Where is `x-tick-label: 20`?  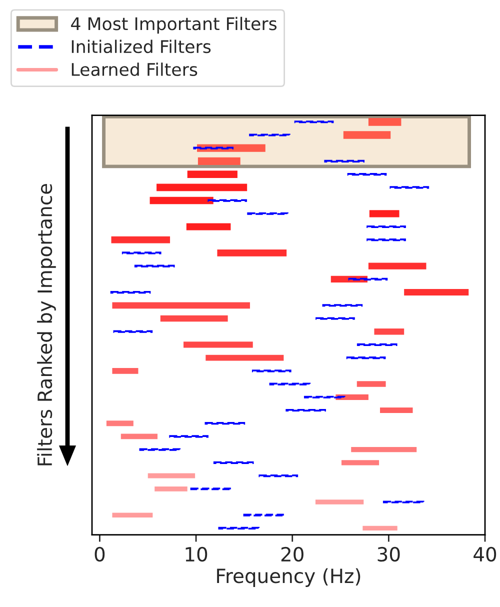
x-tick-label: 20 is located at coordinates (292, 554).